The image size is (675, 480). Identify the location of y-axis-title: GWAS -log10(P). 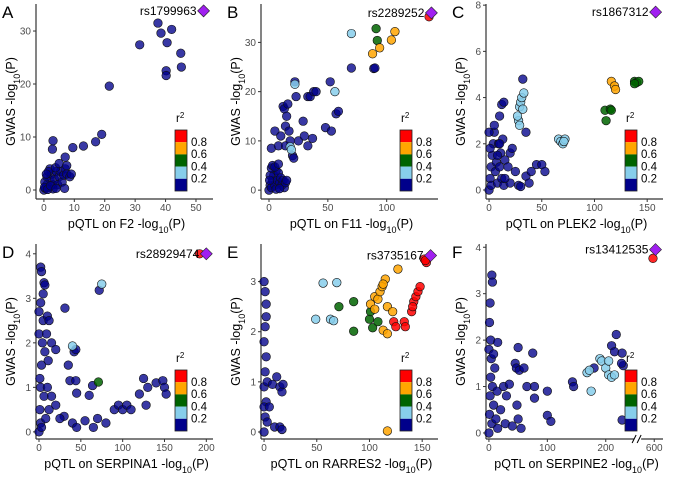
(13, 101).